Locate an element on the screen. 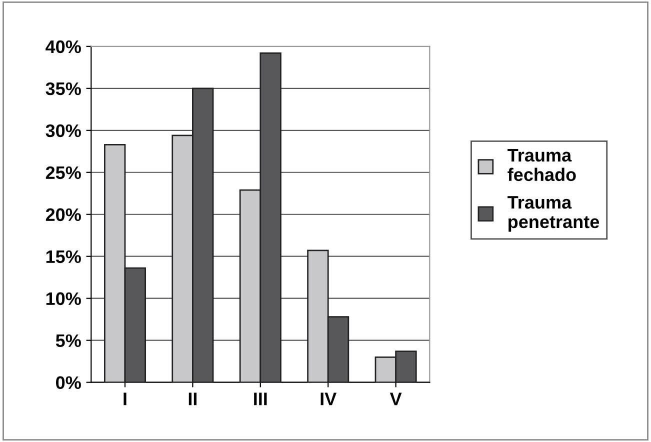 The height and width of the screenshot is (442, 651). y-tick-label: 40% is located at coordinates (63, 47).